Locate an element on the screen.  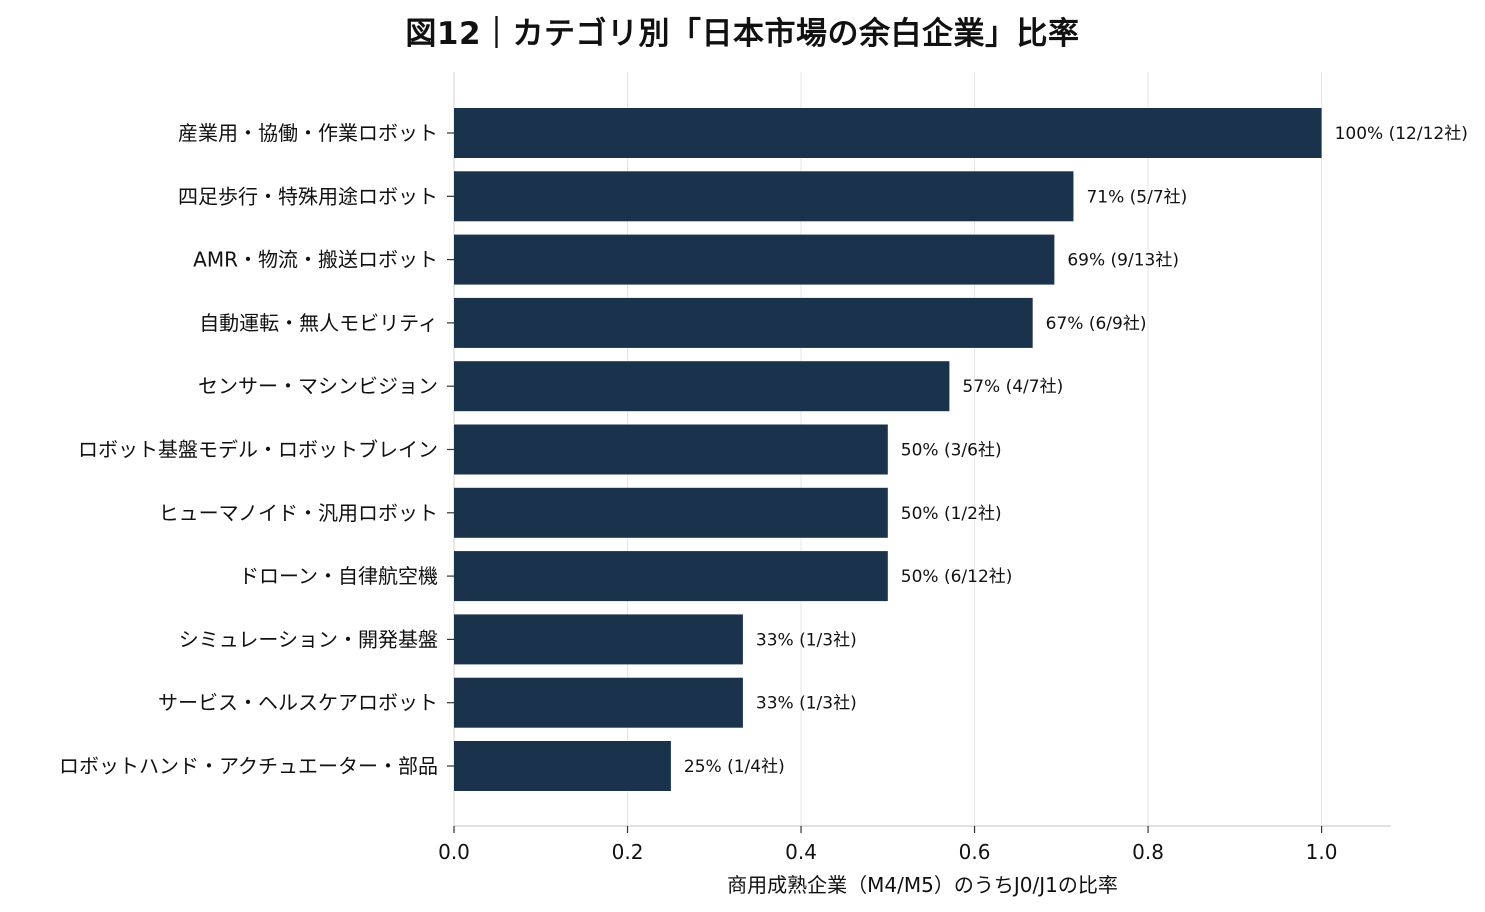
x-tick-label: 0.0 is located at coordinates (454, 852).